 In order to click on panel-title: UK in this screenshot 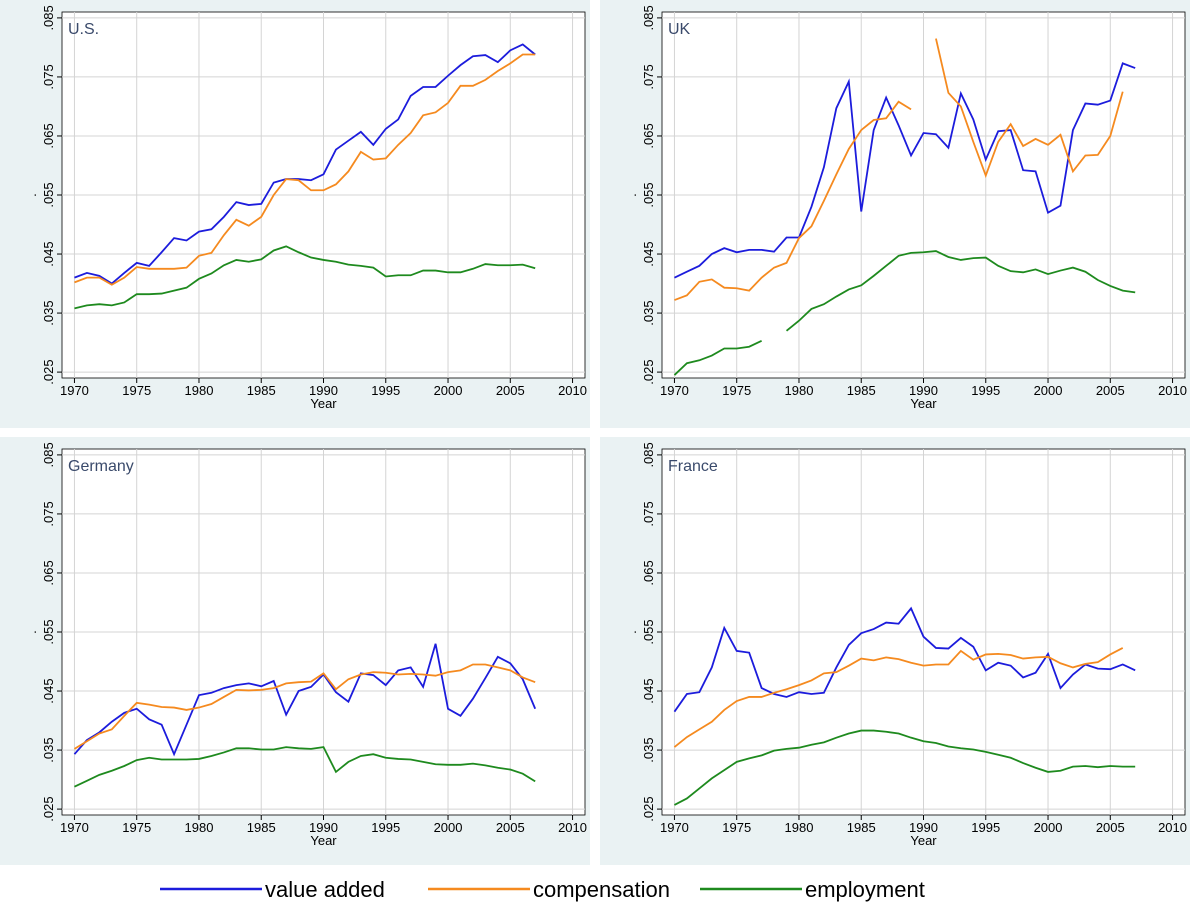, I will do `click(679, 29)`.